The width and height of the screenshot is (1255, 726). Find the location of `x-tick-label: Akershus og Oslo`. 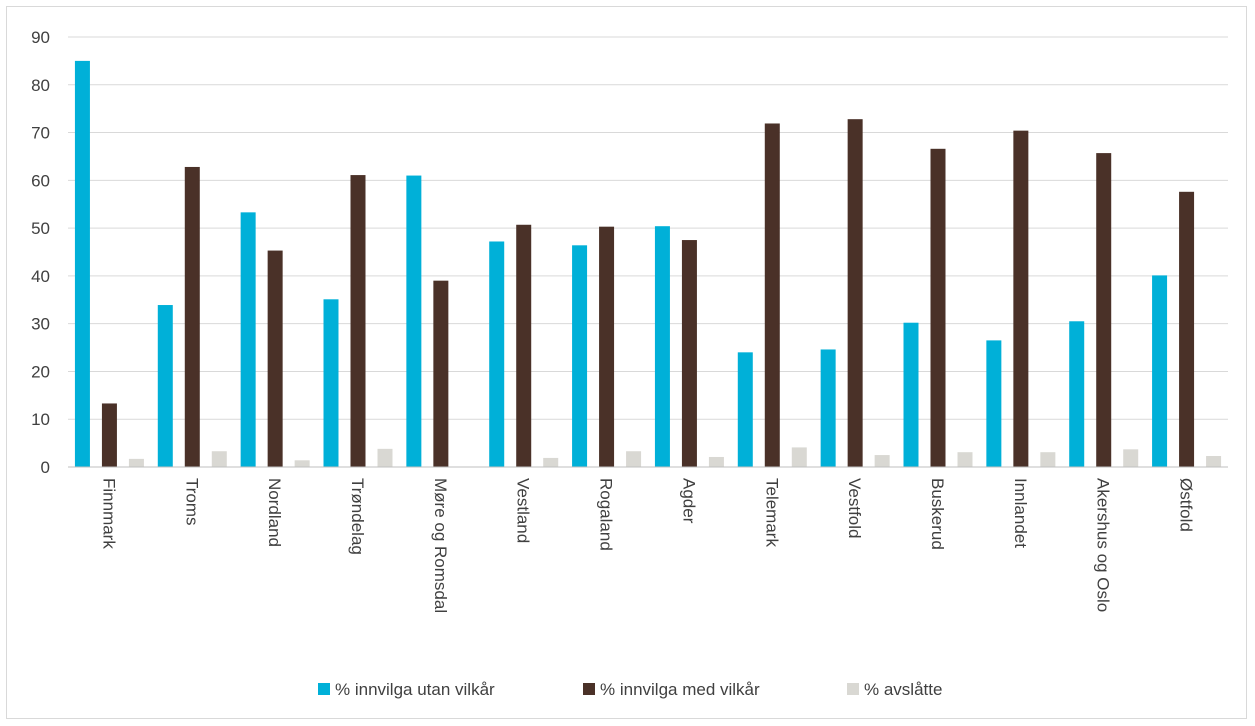

x-tick-label: Akershus og Oslo is located at coordinates (1103, 545).